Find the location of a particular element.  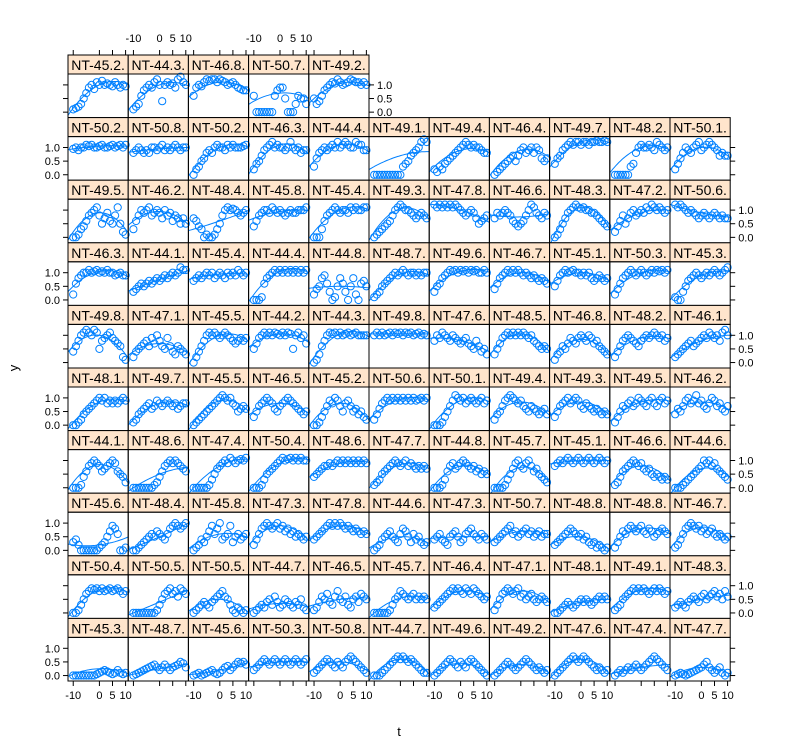

panel: NT-49.6. is located at coordinates (459, 649).